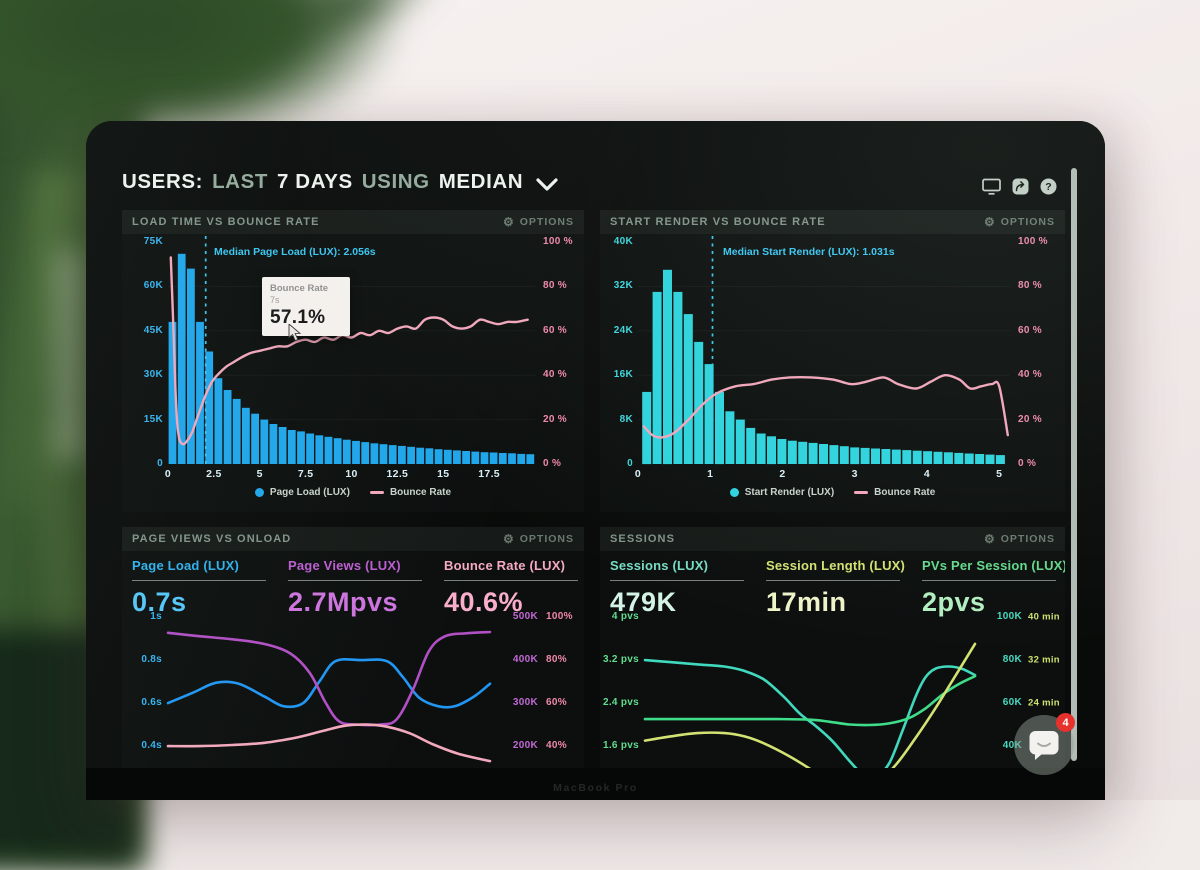 This screenshot has height=870, width=1200. Describe the element at coordinates (620, 702) in the screenshot. I see `axis-tick: 2.4 pvs` at that location.